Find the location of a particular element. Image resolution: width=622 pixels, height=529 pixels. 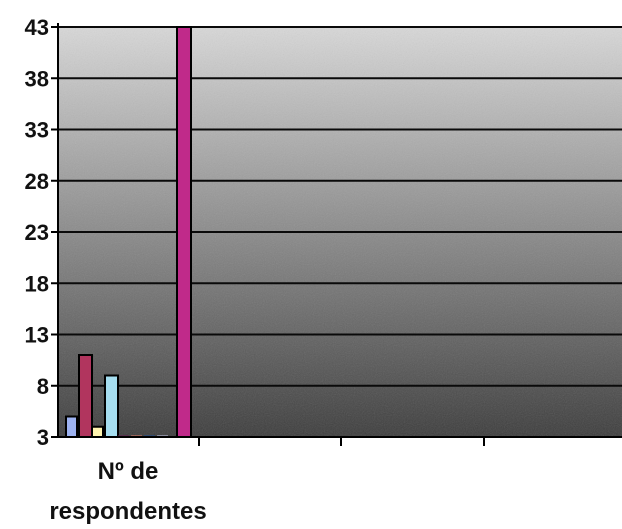

y-tick-label: 38 is located at coordinates (37, 78).